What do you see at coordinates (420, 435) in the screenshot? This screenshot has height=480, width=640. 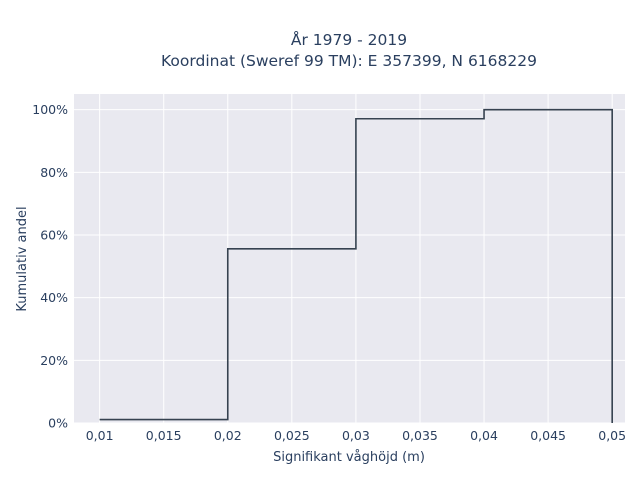 I see `x-tick-label: 0,035` at bounding box center [420, 435].